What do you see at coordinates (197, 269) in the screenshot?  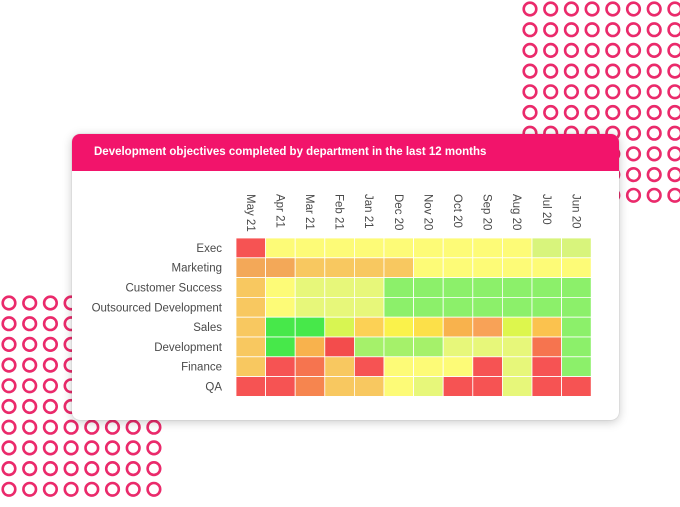 I see `row-label: Marketing` at bounding box center [197, 269].